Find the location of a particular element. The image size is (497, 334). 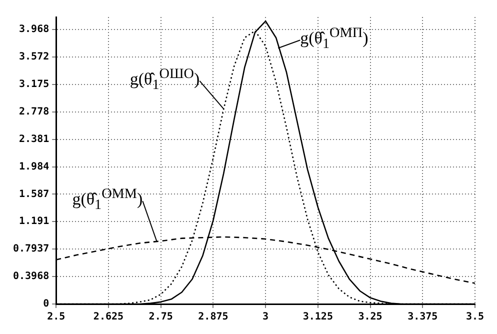

annotation: g(θ̂$_{1}$$^{ОШО}$) is located at coordinates (165, 80).